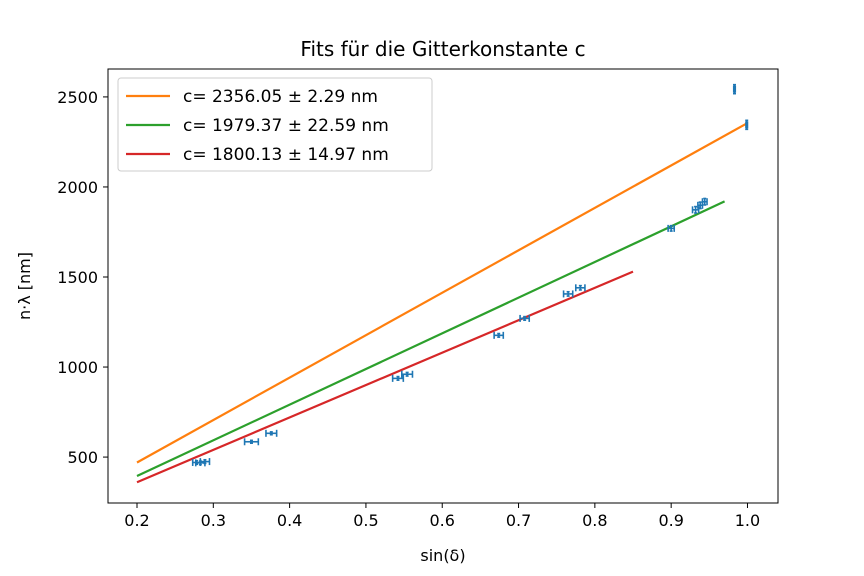 This screenshot has width=864, height=576. I want to click on x-tick-label: 0.5, so click(365, 520).